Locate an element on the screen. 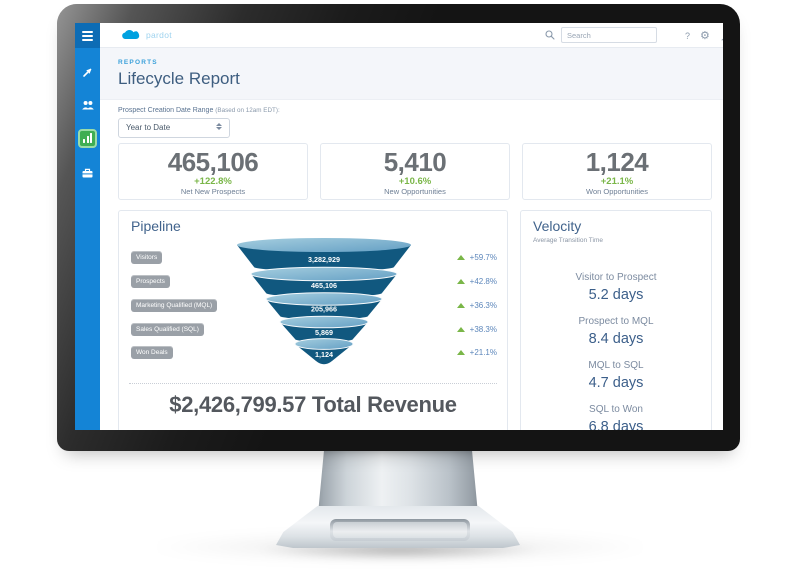 Image resolution: width=789 pixels, height=569 pixels. transition-value: 8.4 days is located at coordinates (616, 339).